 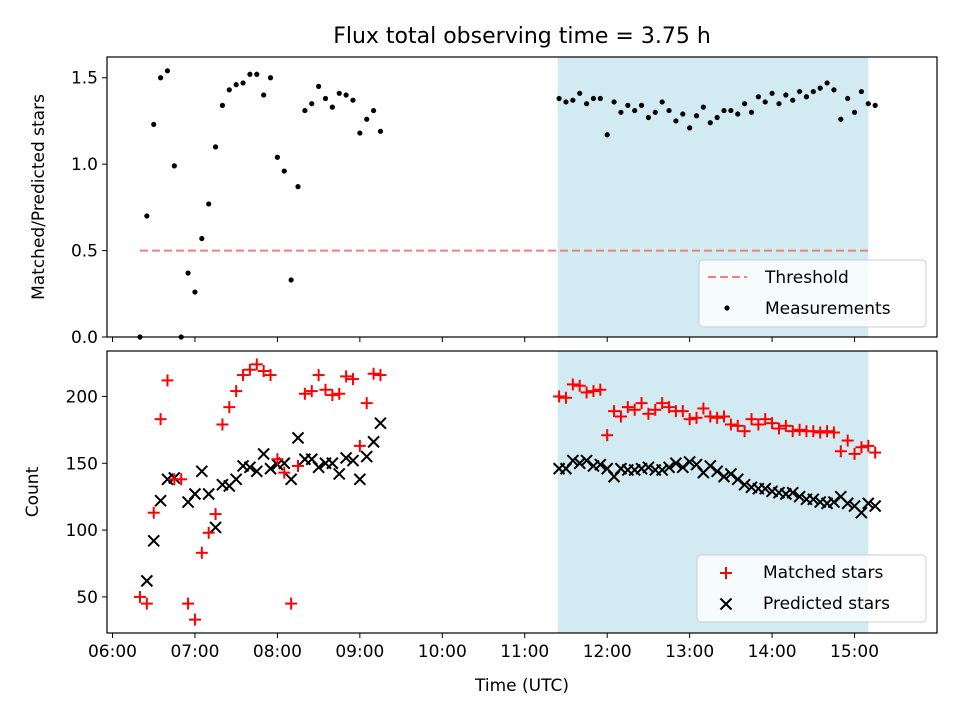 What do you see at coordinates (823, 573) in the screenshot?
I see `legend-matched-label: Matched stars` at bounding box center [823, 573].